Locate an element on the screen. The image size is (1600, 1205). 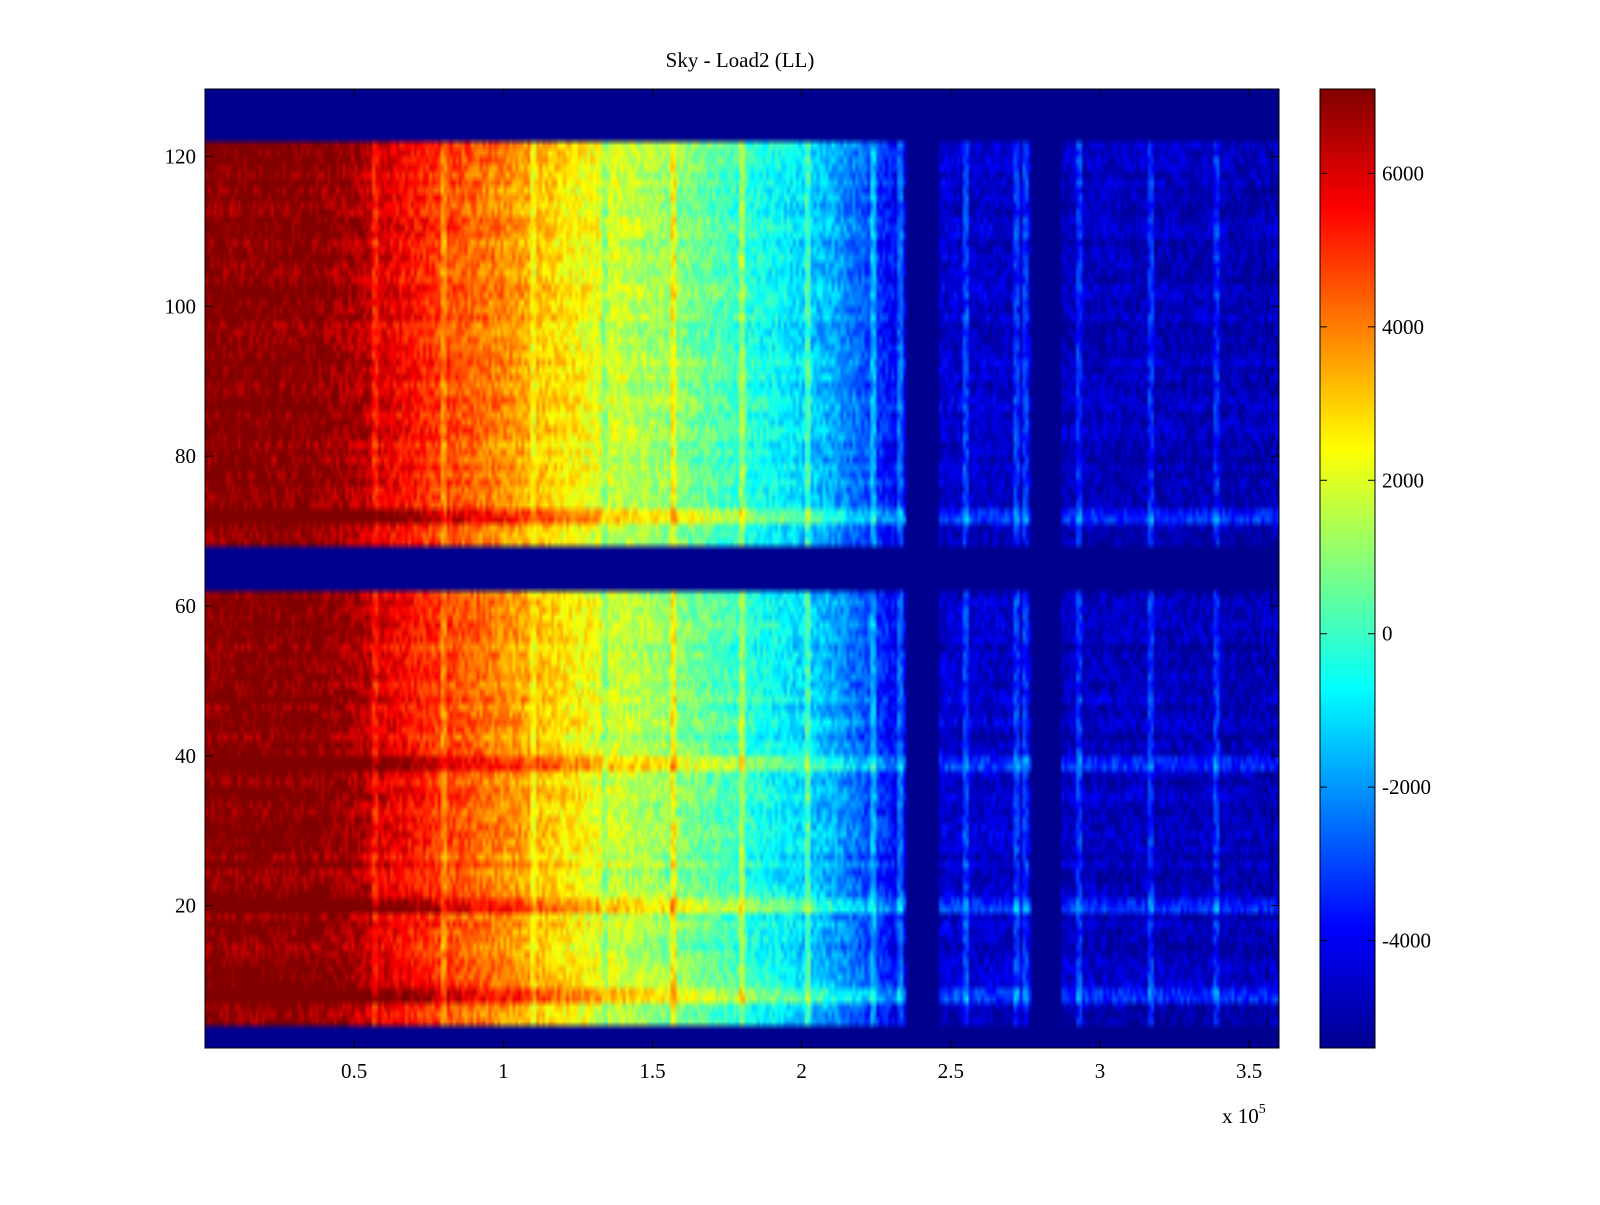
y-tick-label: 80 is located at coordinates (185, 456).